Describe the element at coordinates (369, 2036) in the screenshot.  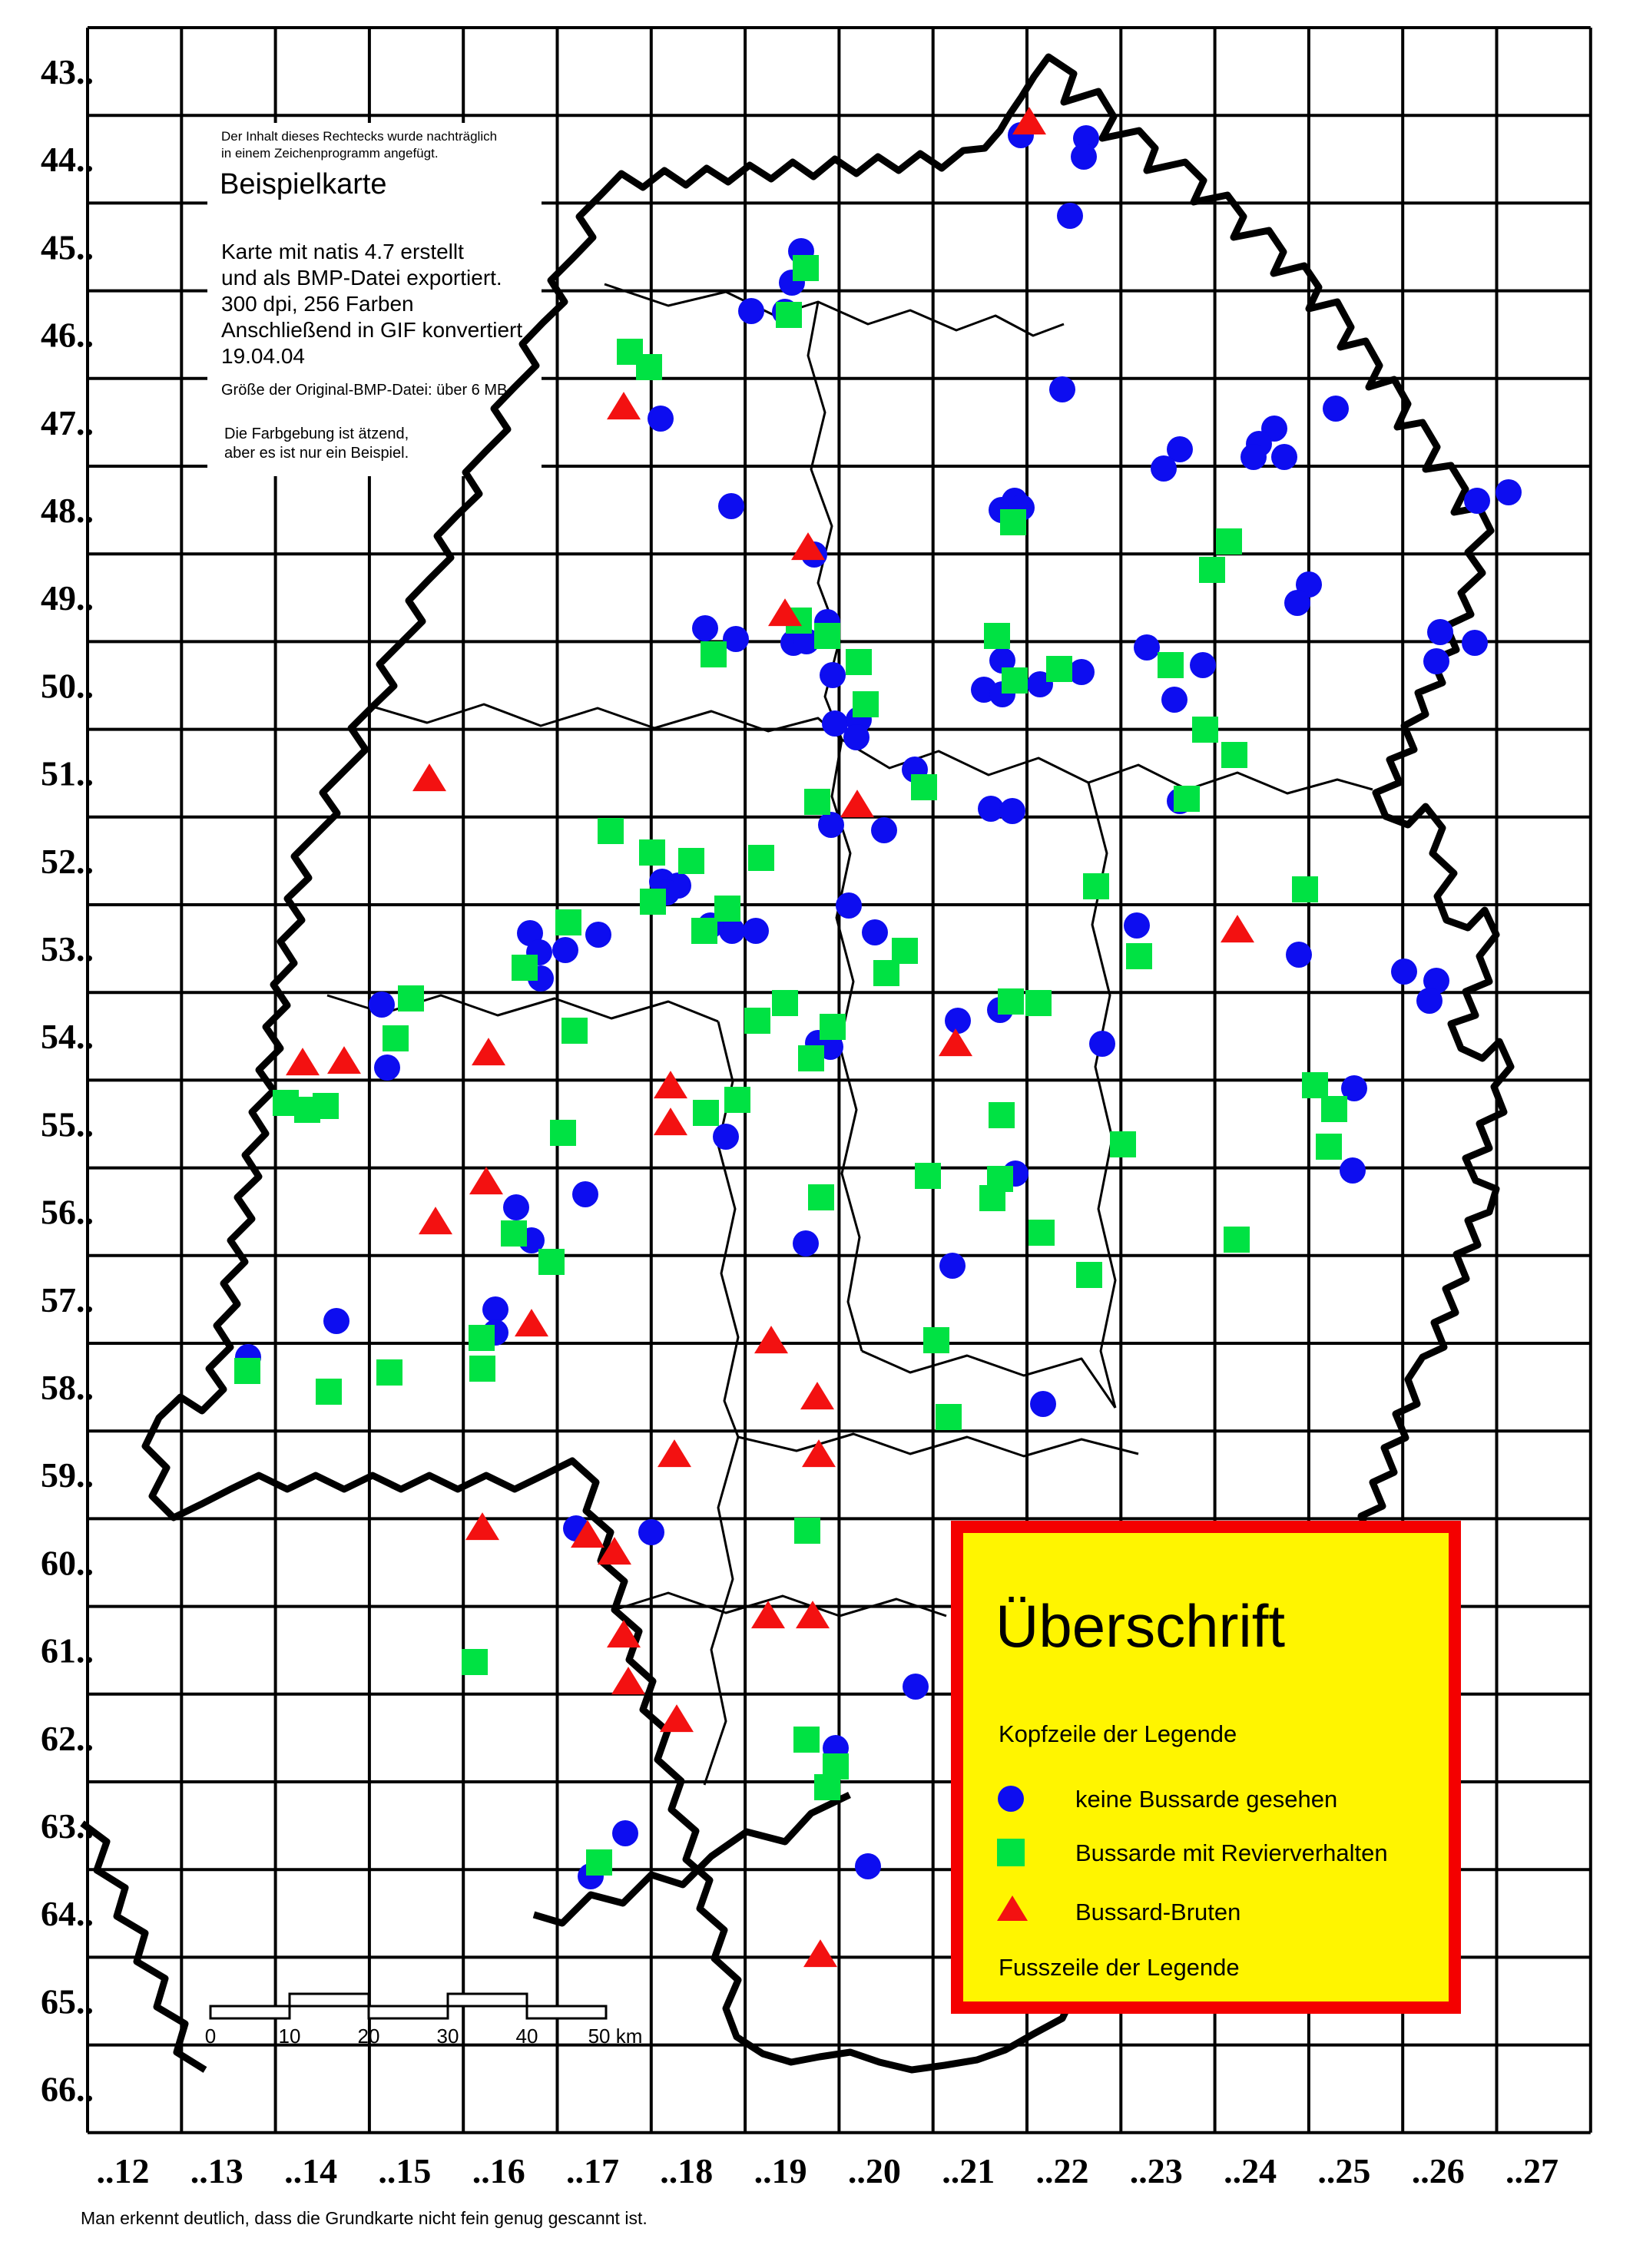
I see `scale-bar-tick-label: 20` at that location.